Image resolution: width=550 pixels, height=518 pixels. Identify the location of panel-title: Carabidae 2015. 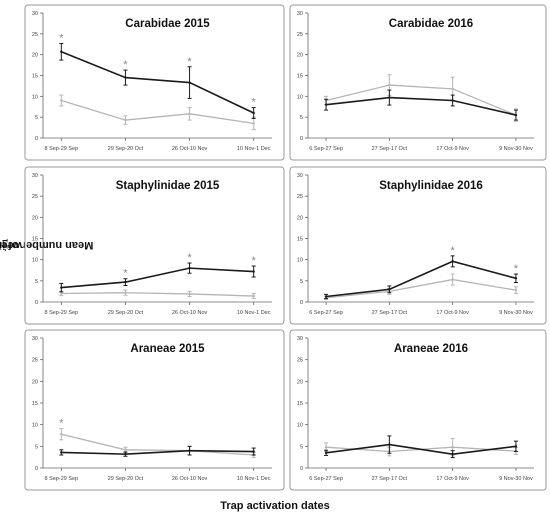
(167, 24).